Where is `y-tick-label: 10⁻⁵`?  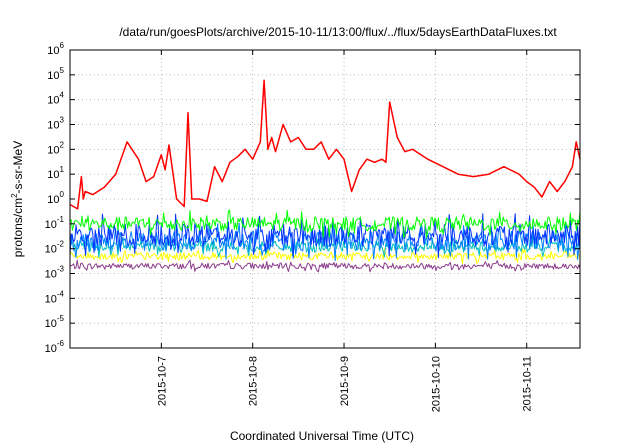 y-tick-label: 10⁻⁵ is located at coordinates (55, 322).